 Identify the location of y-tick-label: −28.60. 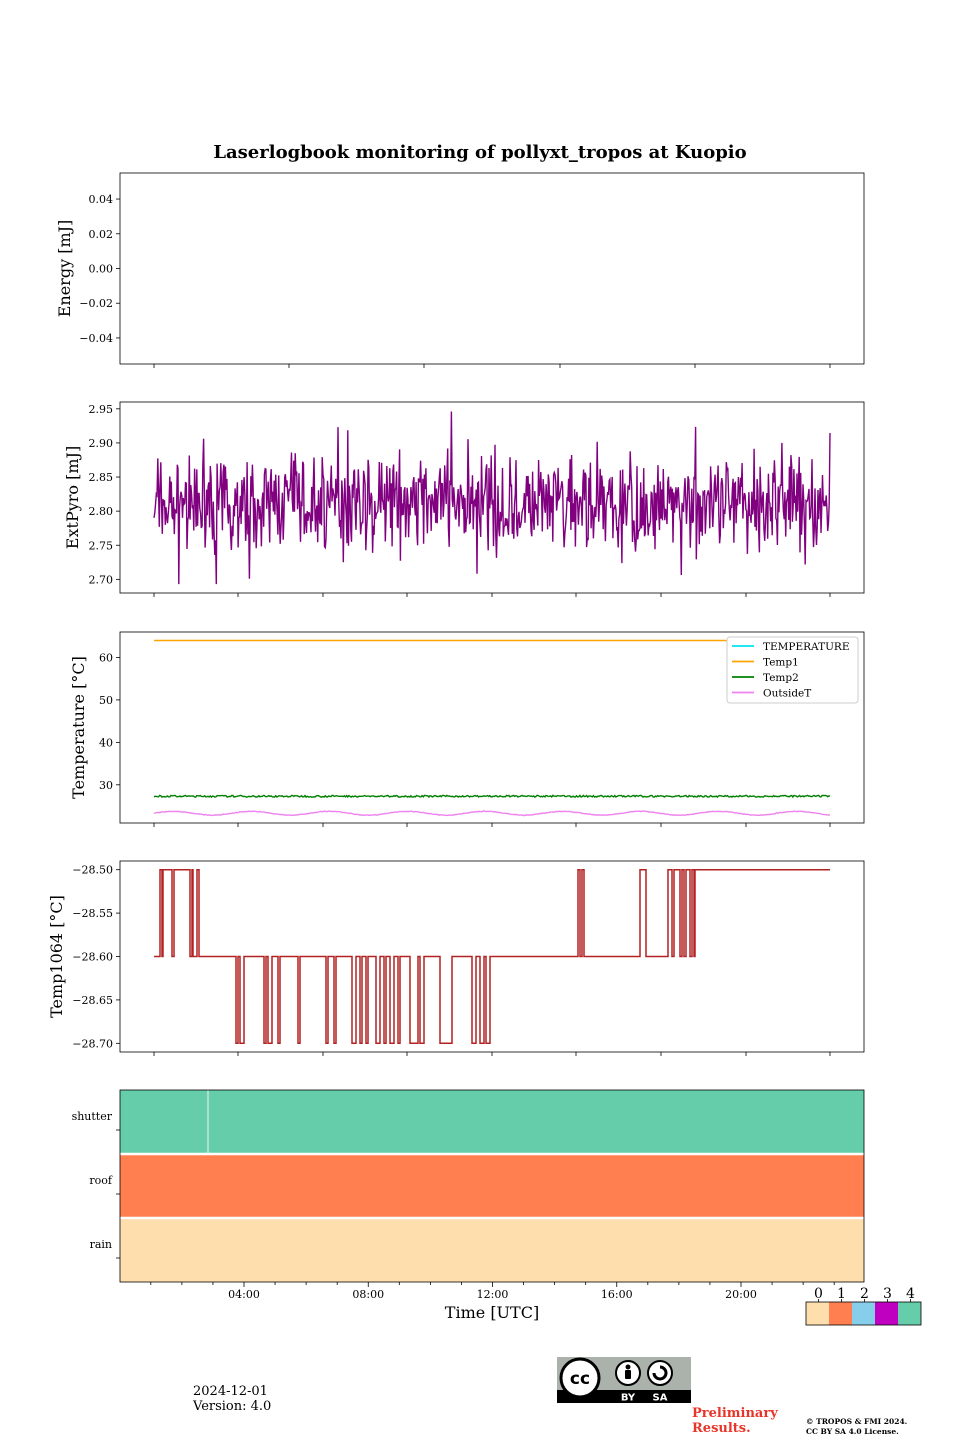
(92, 957).